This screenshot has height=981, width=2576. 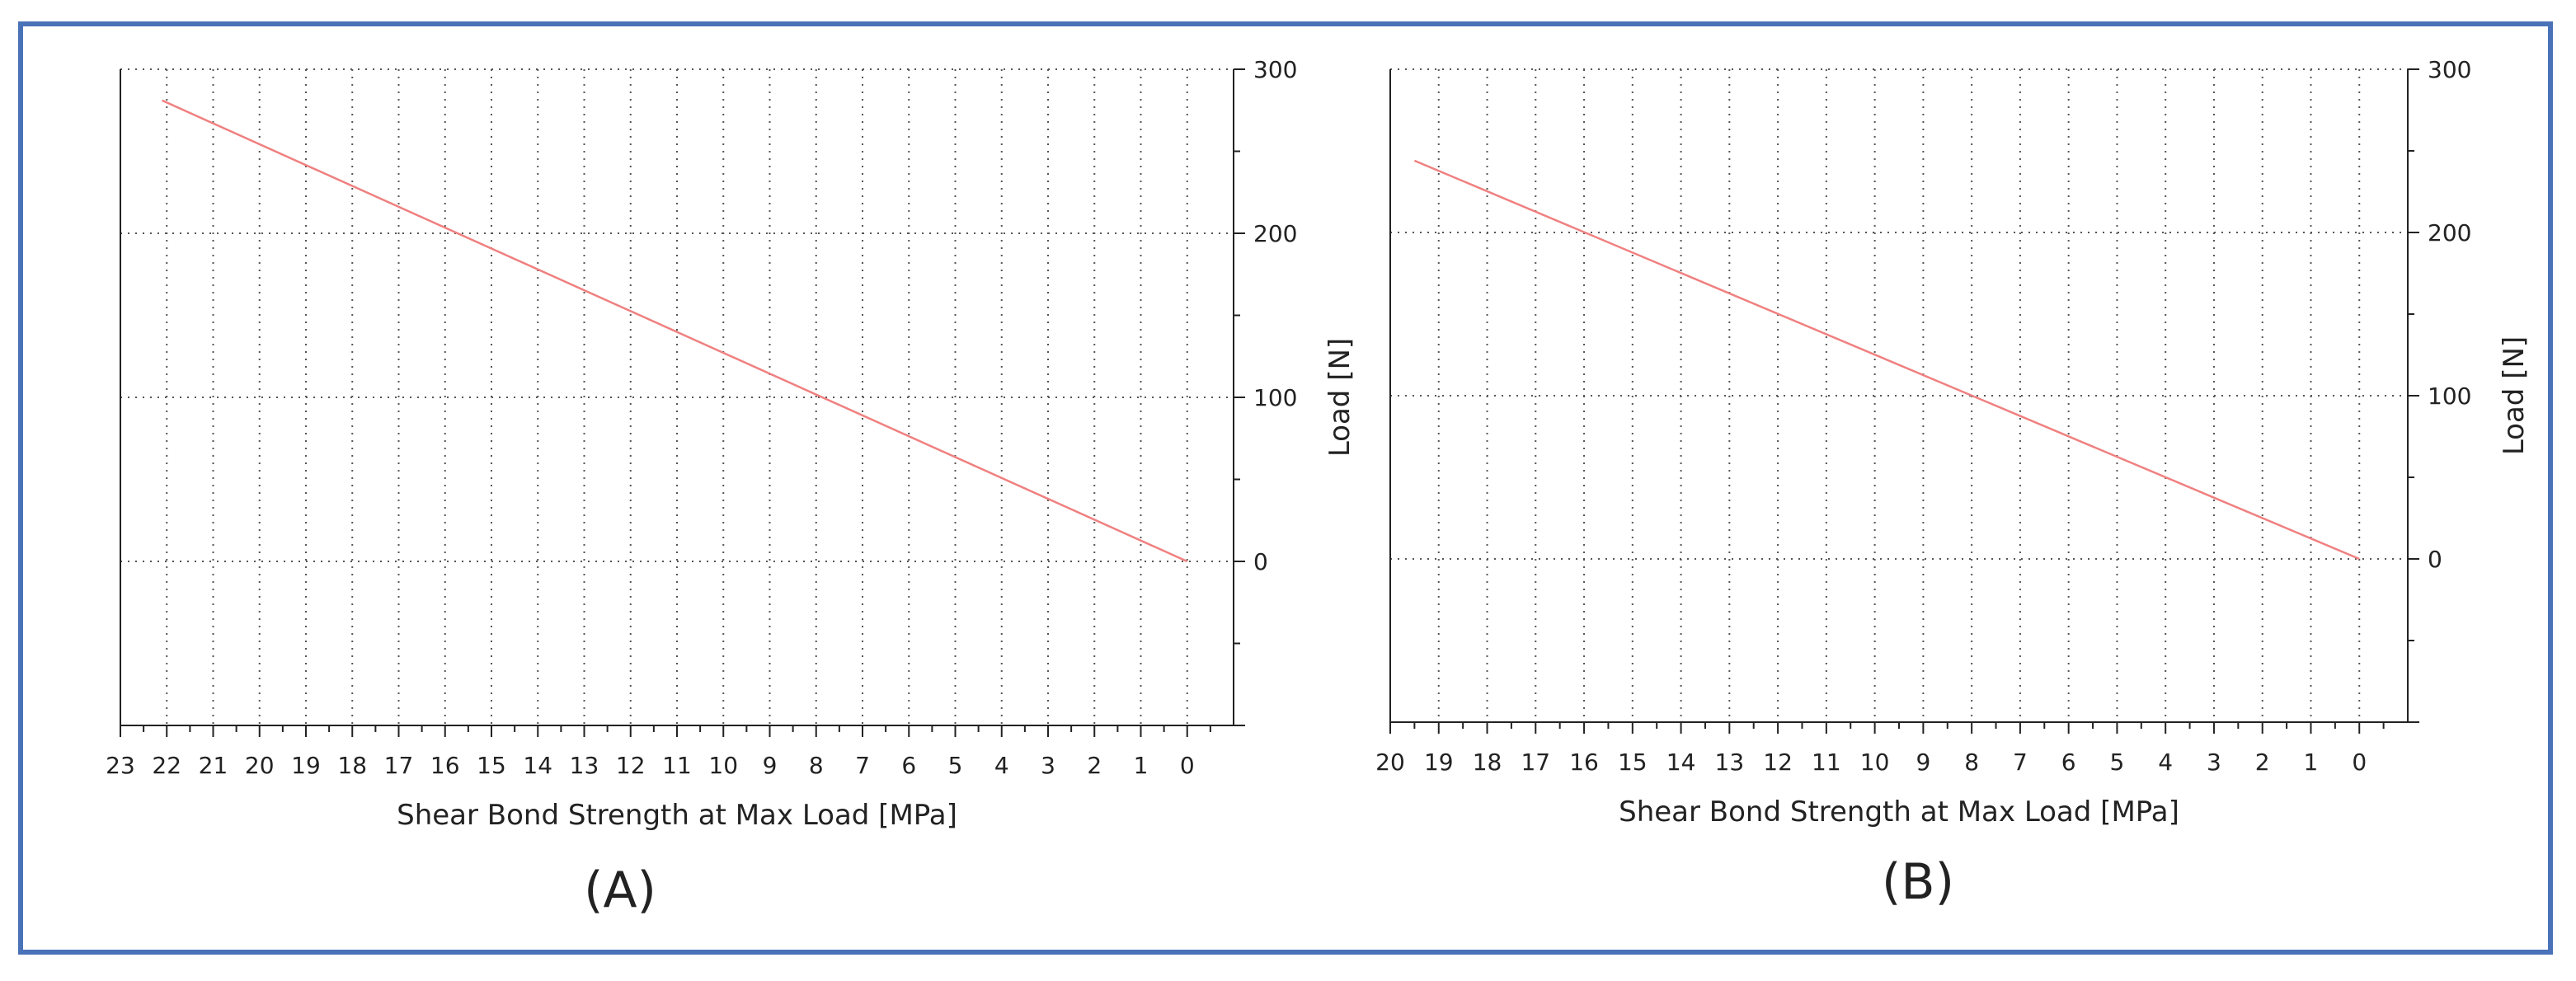 What do you see at coordinates (620, 890) in the screenshot?
I see `panel-label: (A)` at bounding box center [620, 890].